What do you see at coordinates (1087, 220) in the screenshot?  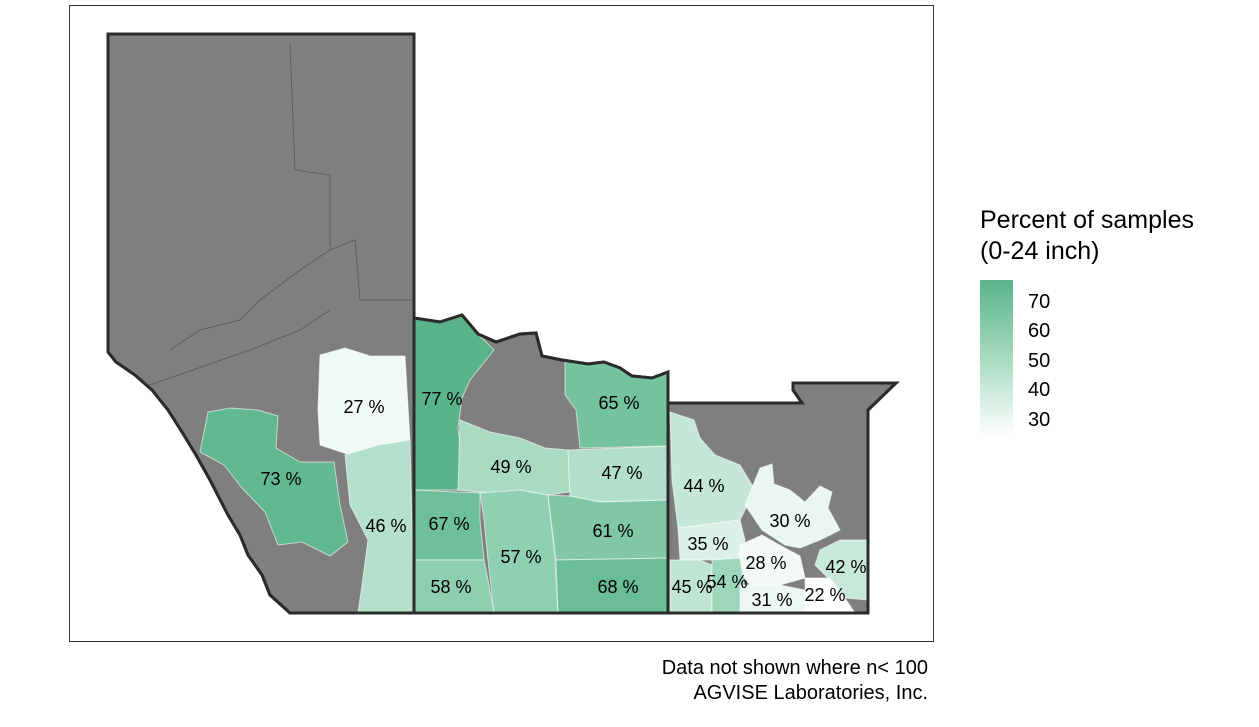 I see `legend-title: Percent of samples` at bounding box center [1087, 220].